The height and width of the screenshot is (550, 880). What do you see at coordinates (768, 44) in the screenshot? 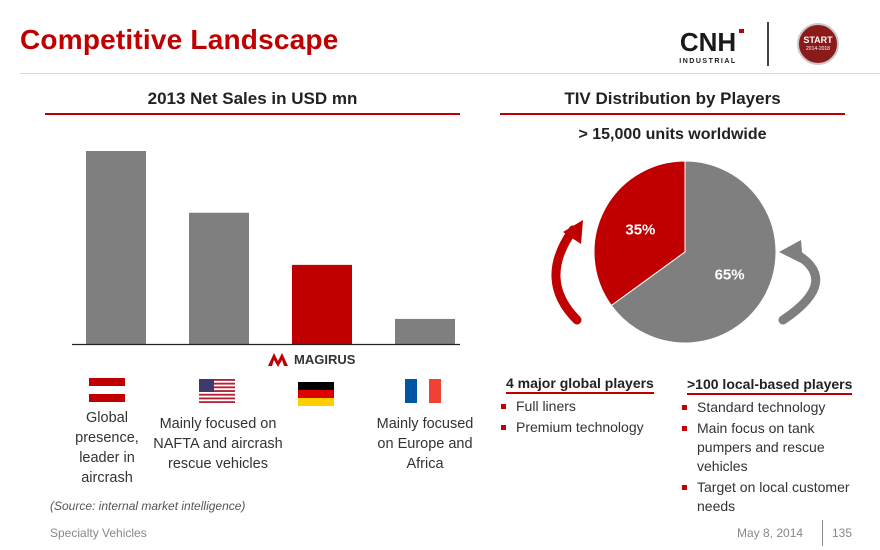
I see `logo-divider` at bounding box center [768, 44].